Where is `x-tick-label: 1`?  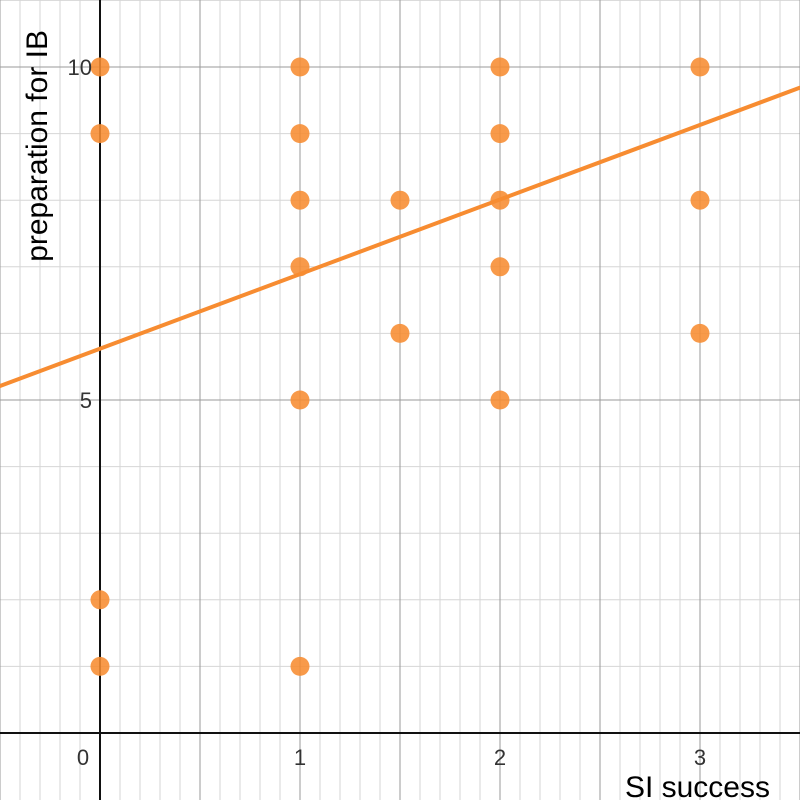
x-tick-label: 1 is located at coordinates (300, 757).